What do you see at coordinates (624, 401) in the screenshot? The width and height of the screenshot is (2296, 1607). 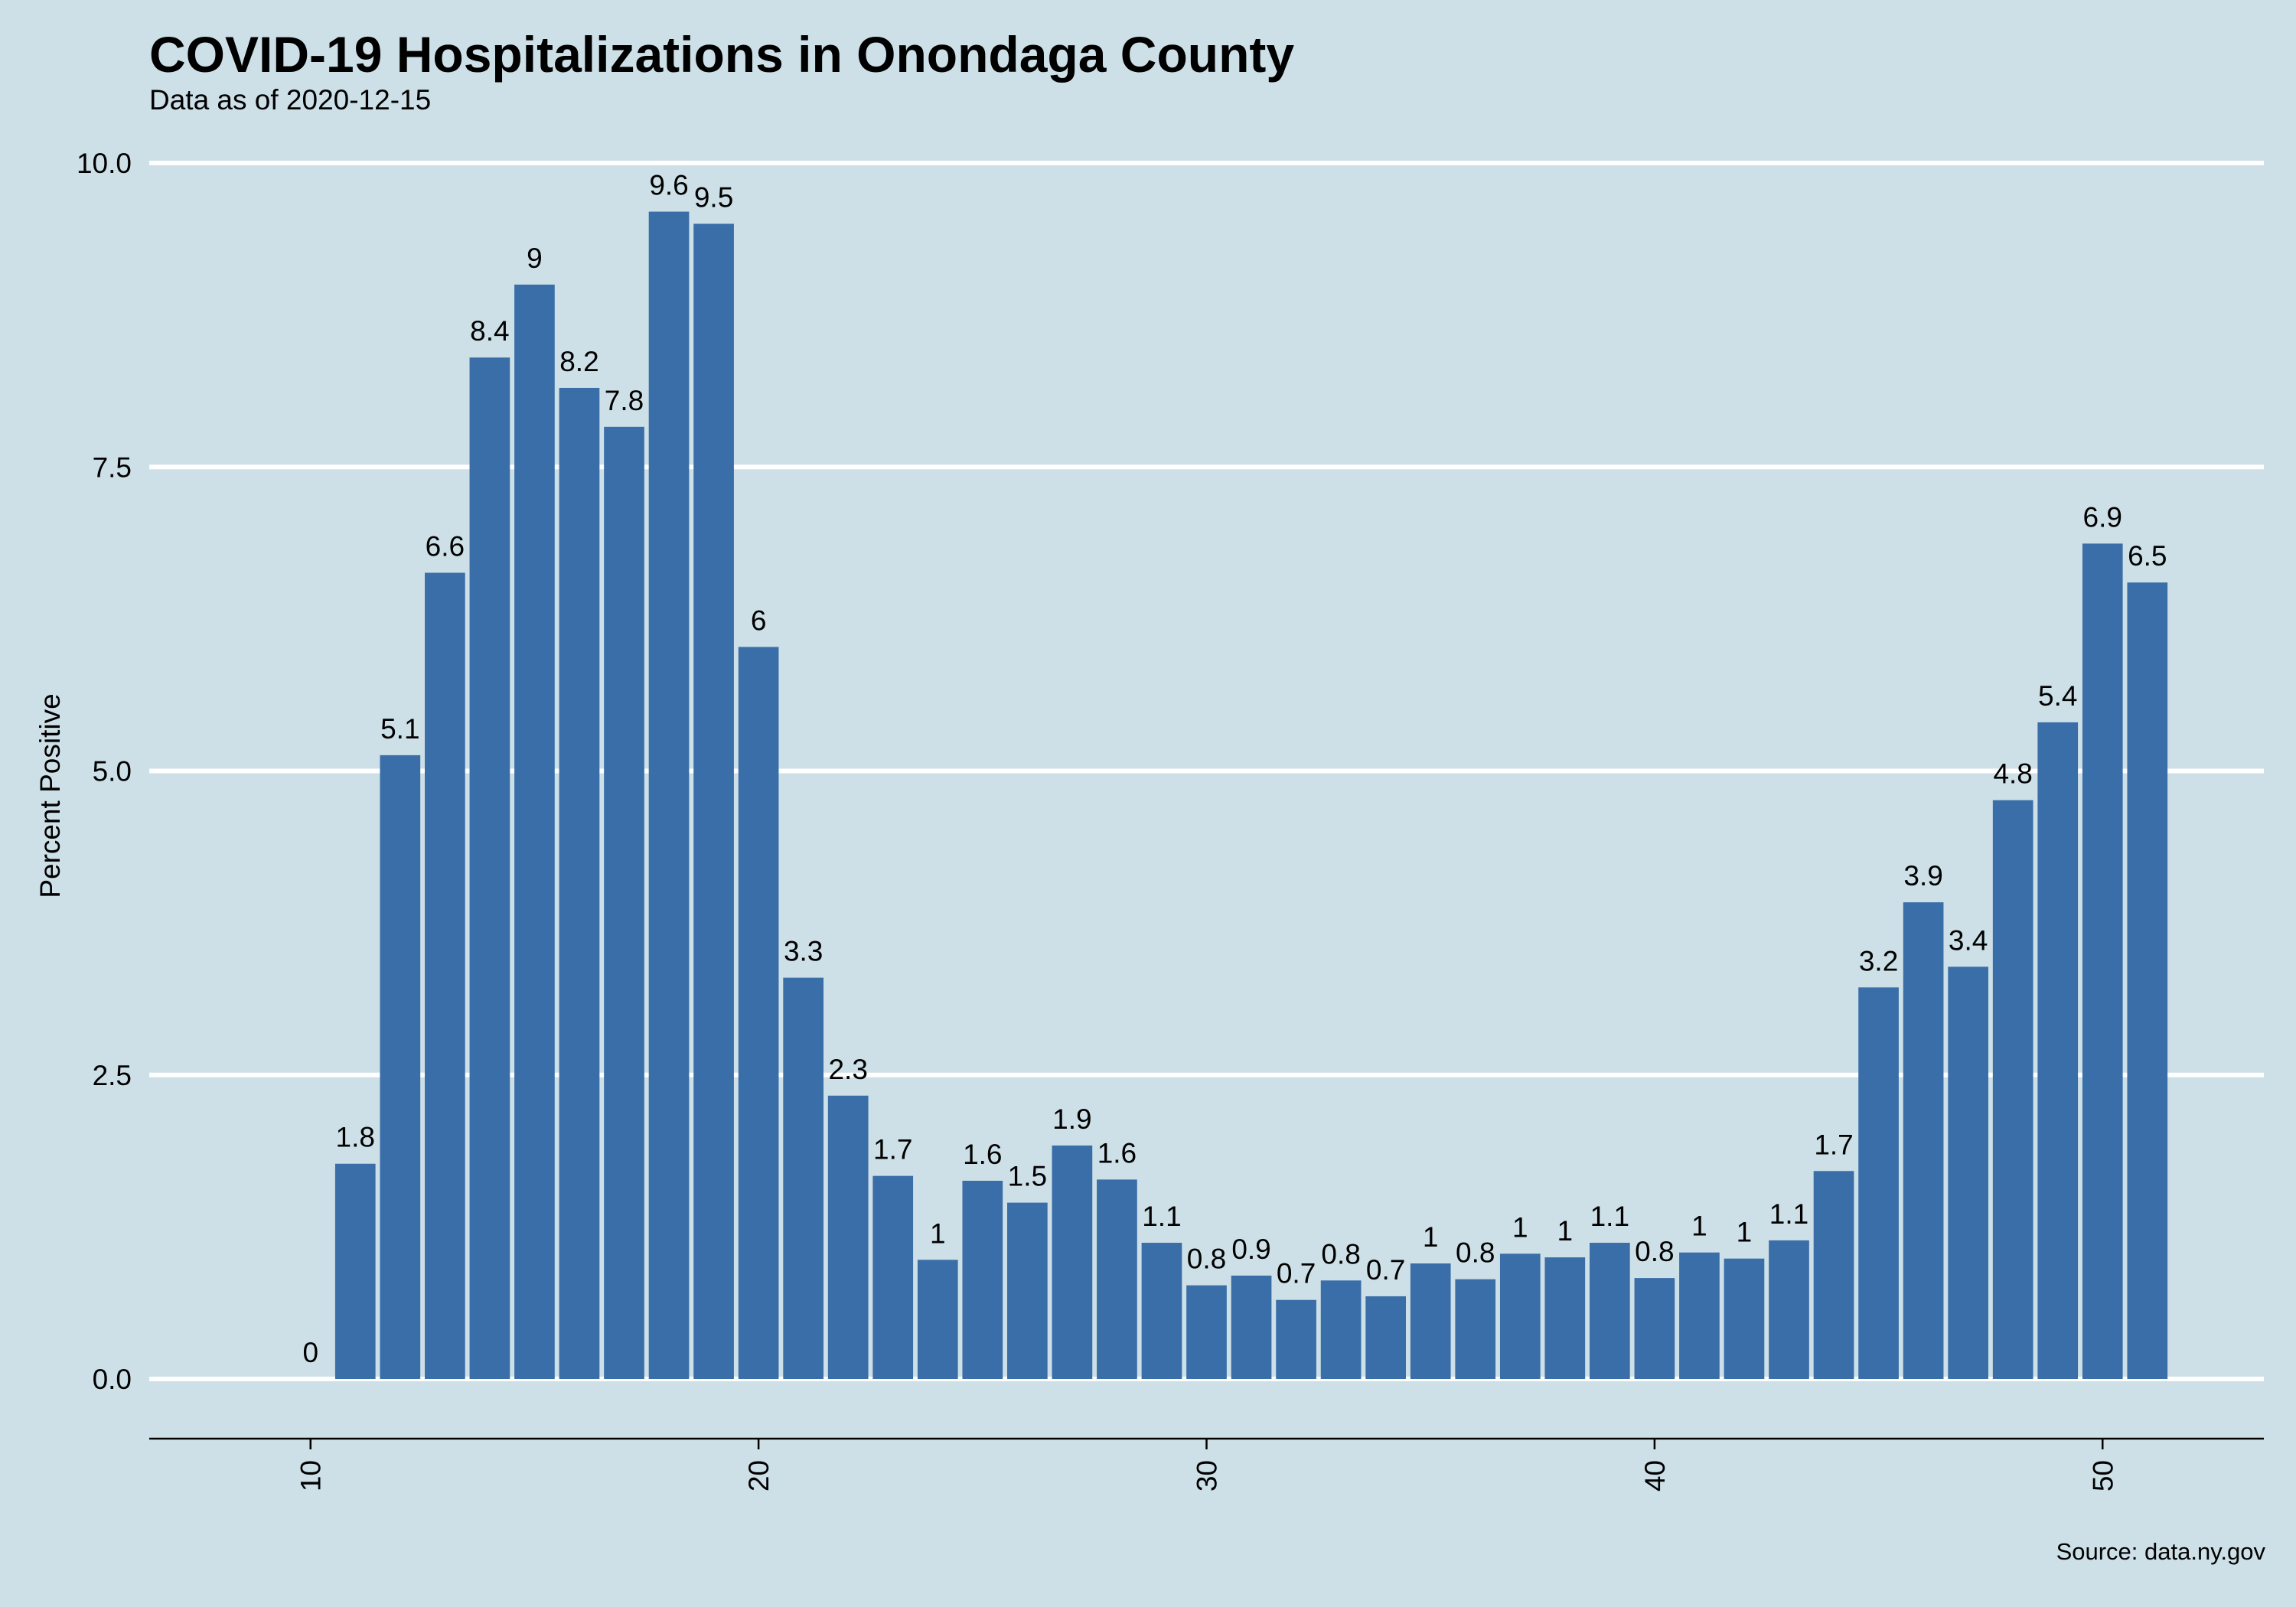 I see `bar-value-label: 7.8` at bounding box center [624, 401].